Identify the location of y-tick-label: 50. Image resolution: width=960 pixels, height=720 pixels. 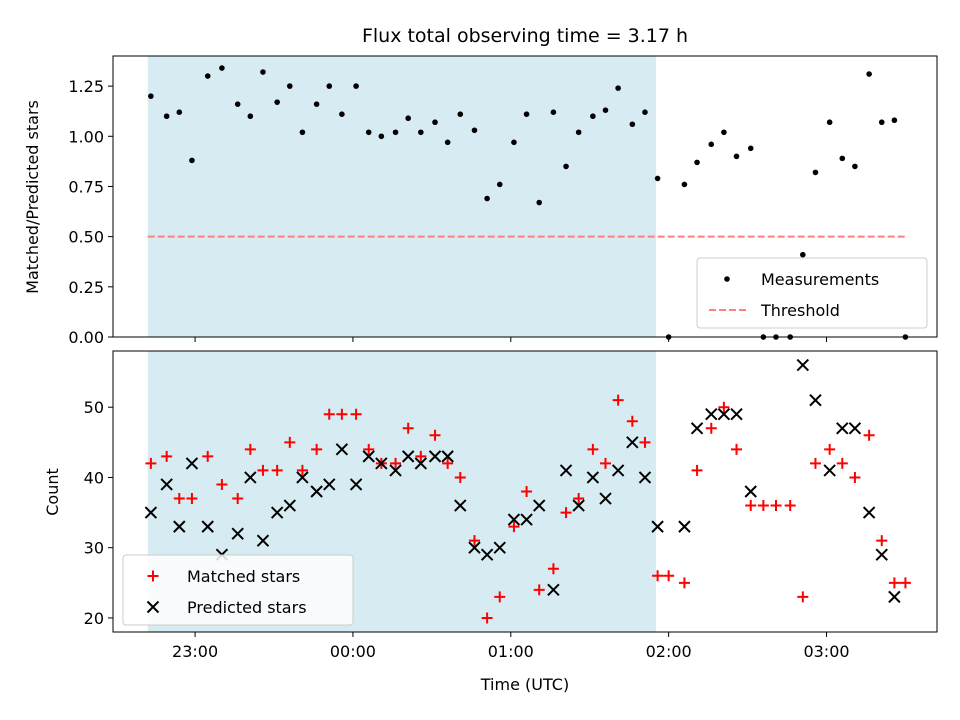
(94, 407).